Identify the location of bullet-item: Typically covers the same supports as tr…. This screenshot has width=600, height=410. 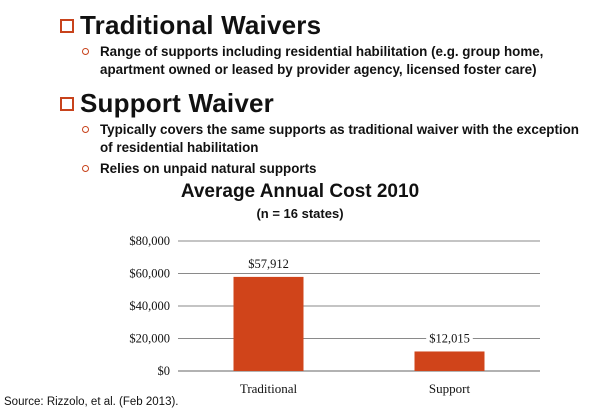
(337, 139).